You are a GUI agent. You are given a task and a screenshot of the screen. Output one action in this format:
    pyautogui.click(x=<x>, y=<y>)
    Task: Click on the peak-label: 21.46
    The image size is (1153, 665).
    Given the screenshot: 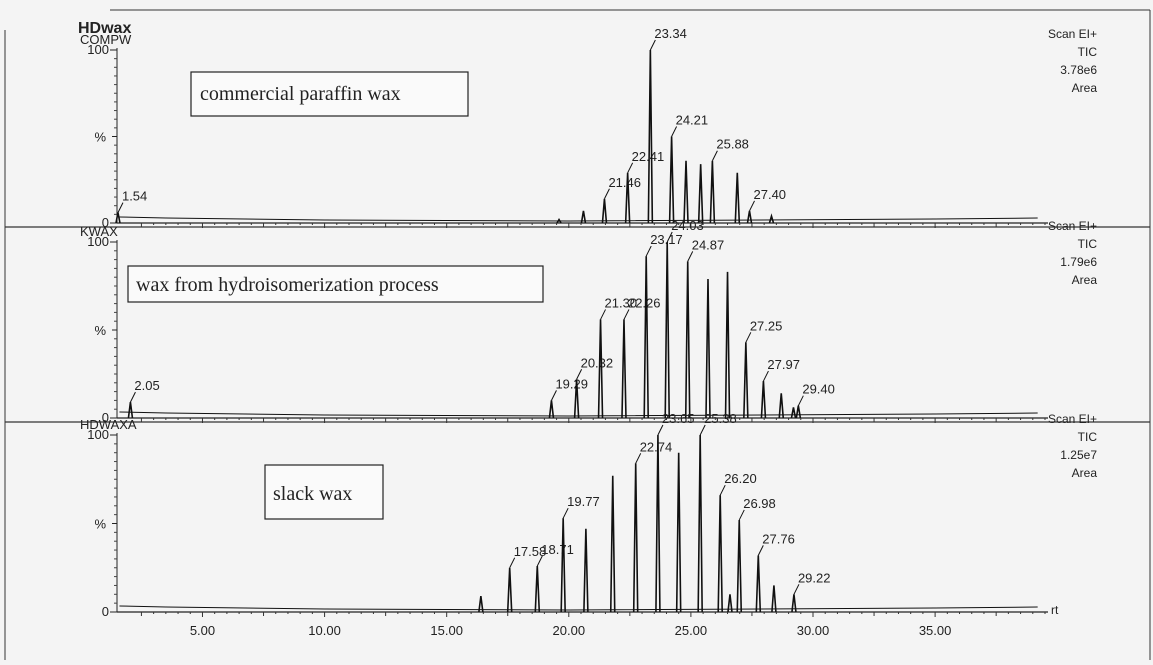 What is the action you would take?
    pyautogui.click(x=624, y=182)
    